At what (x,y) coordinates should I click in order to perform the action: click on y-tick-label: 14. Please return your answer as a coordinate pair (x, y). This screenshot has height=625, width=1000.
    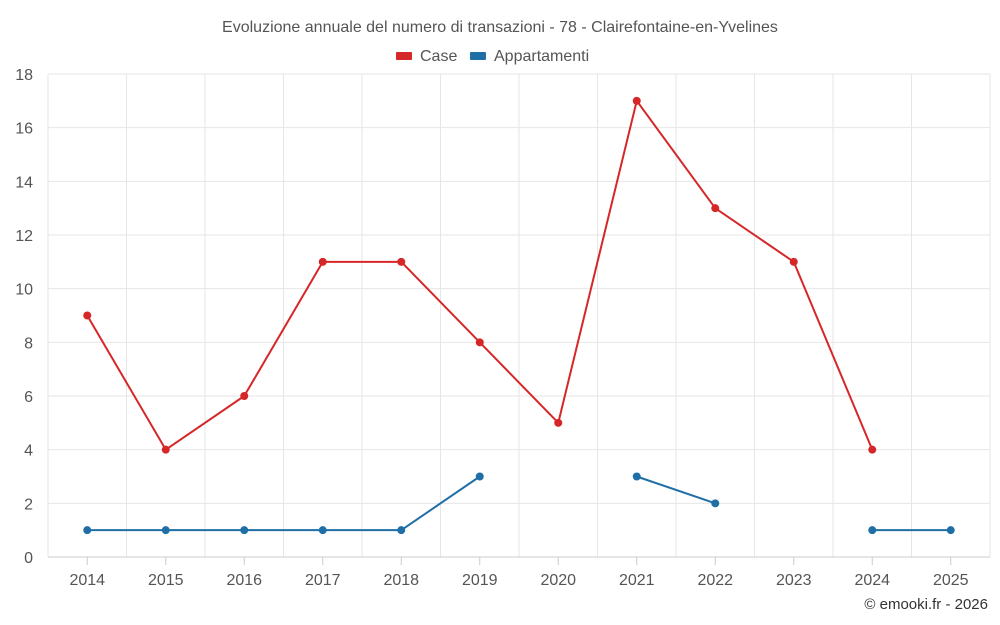
    Looking at the image, I should click on (24, 182).